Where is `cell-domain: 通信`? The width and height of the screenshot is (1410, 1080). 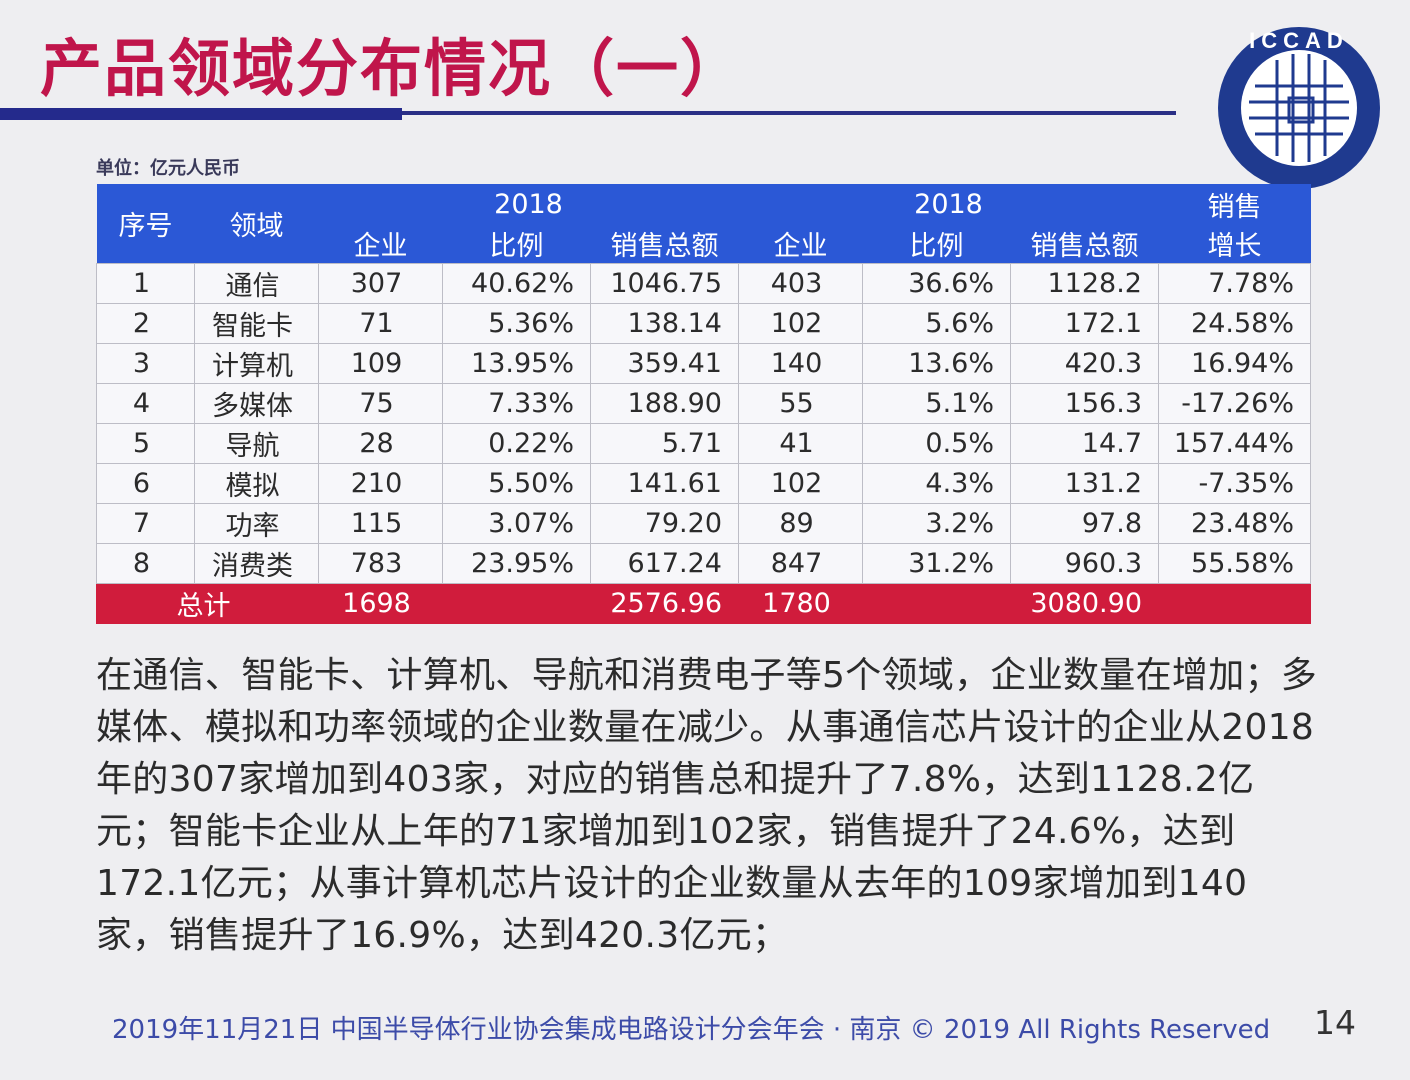 cell-domain: 通信 is located at coordinates (256, 283).